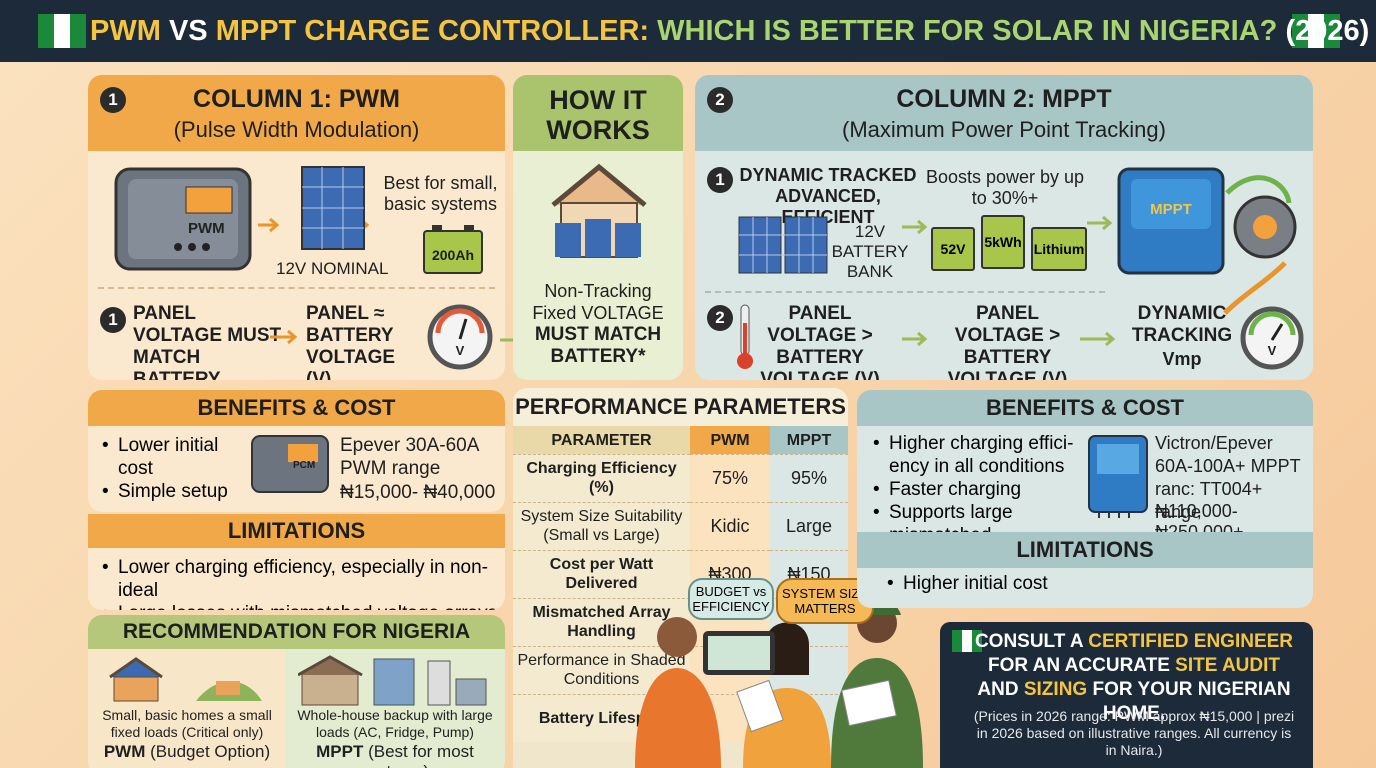 This screenshot has height=768, width=1376. I want to click on right-choice: MPPT, so click(340, 751).